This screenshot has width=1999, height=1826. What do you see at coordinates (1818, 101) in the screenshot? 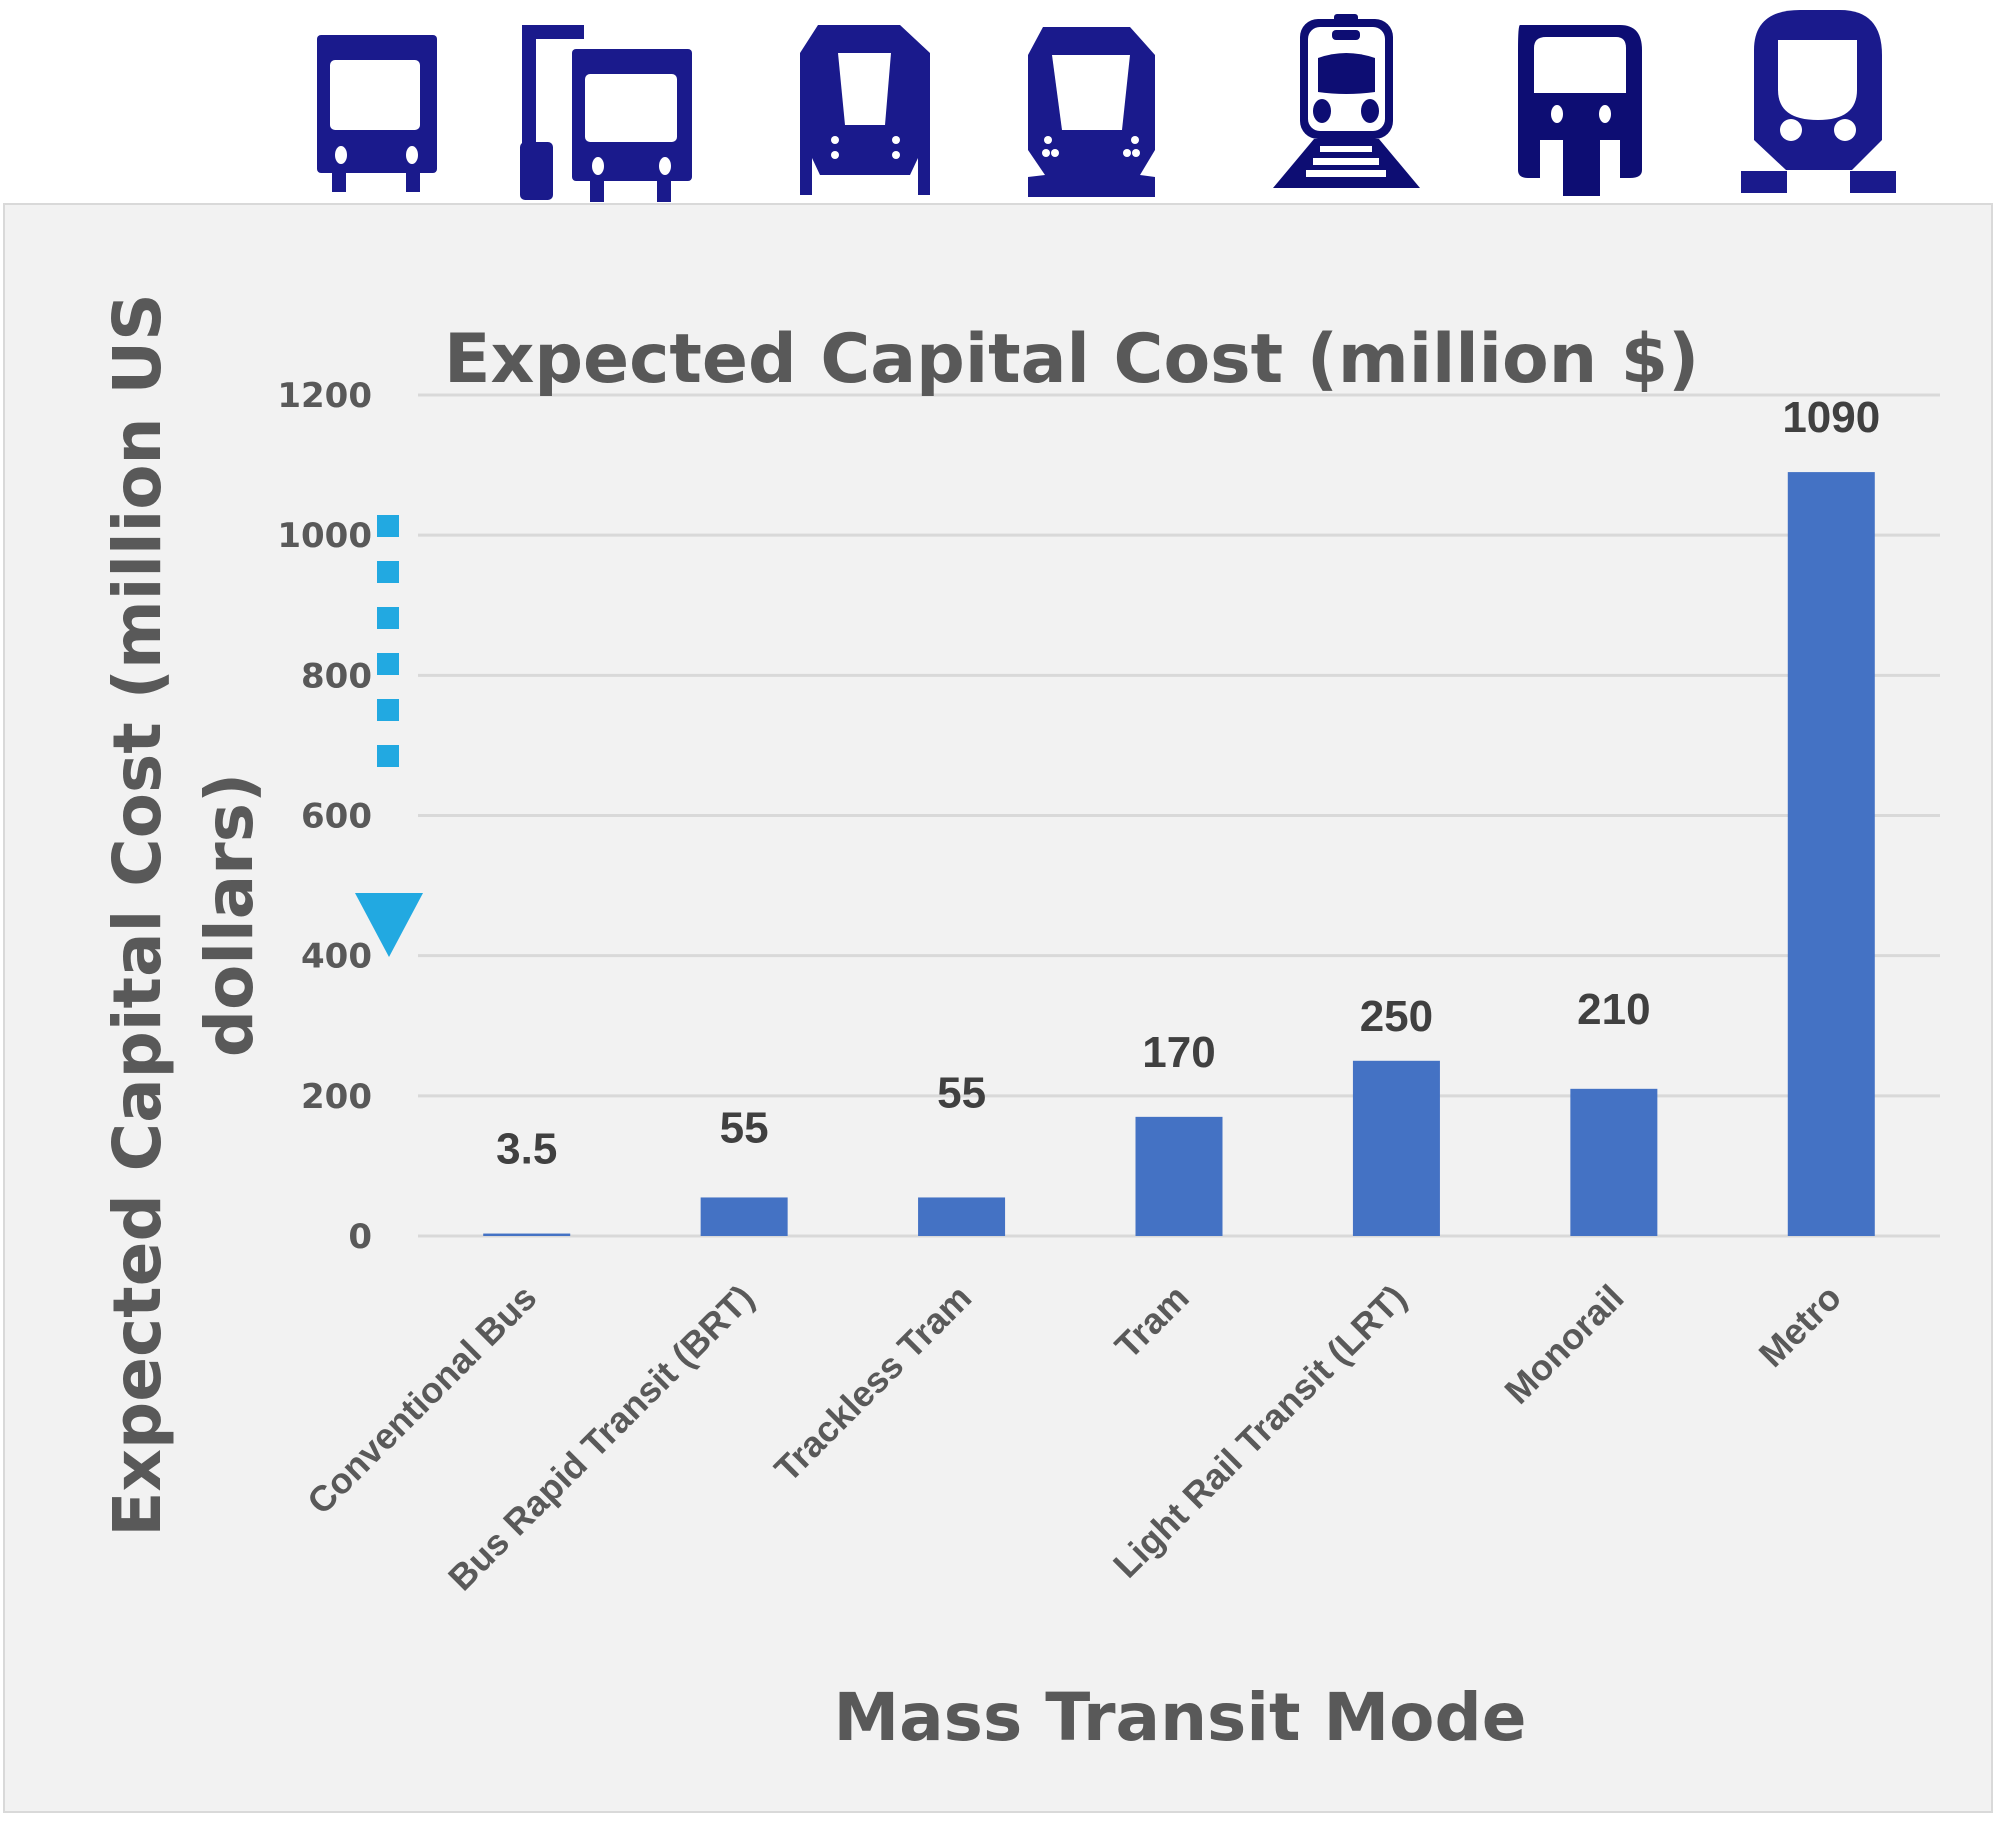
I see `metro-icon` at bounding box center [1818, 101].